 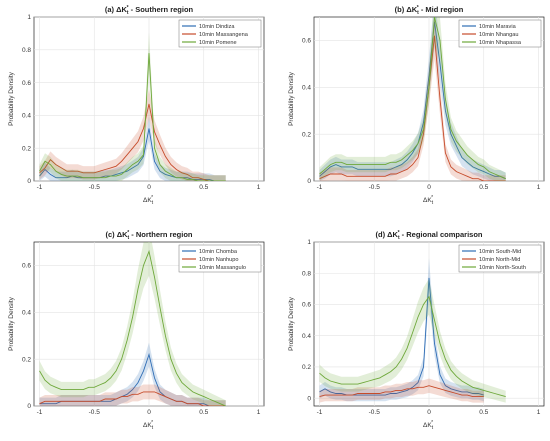 What do you see at coordinates (428, 235) in the screenshot?
I see `chart-title: (d) ΔKt* - Regional comparison` at bounding box center [428, 235].